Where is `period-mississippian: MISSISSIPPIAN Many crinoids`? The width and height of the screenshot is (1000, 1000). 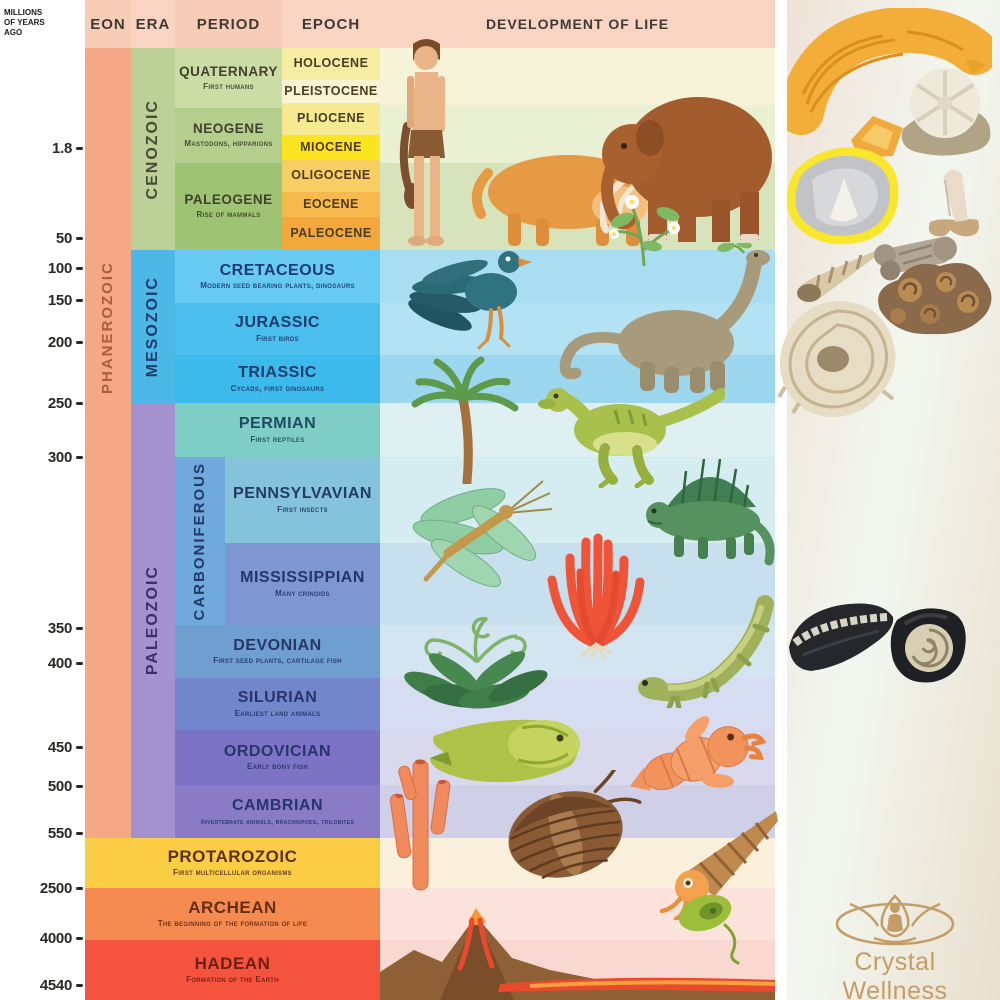
period-mississippian: MISSISSIPPIAN Many crinoids is located at coordinates (302, 584).